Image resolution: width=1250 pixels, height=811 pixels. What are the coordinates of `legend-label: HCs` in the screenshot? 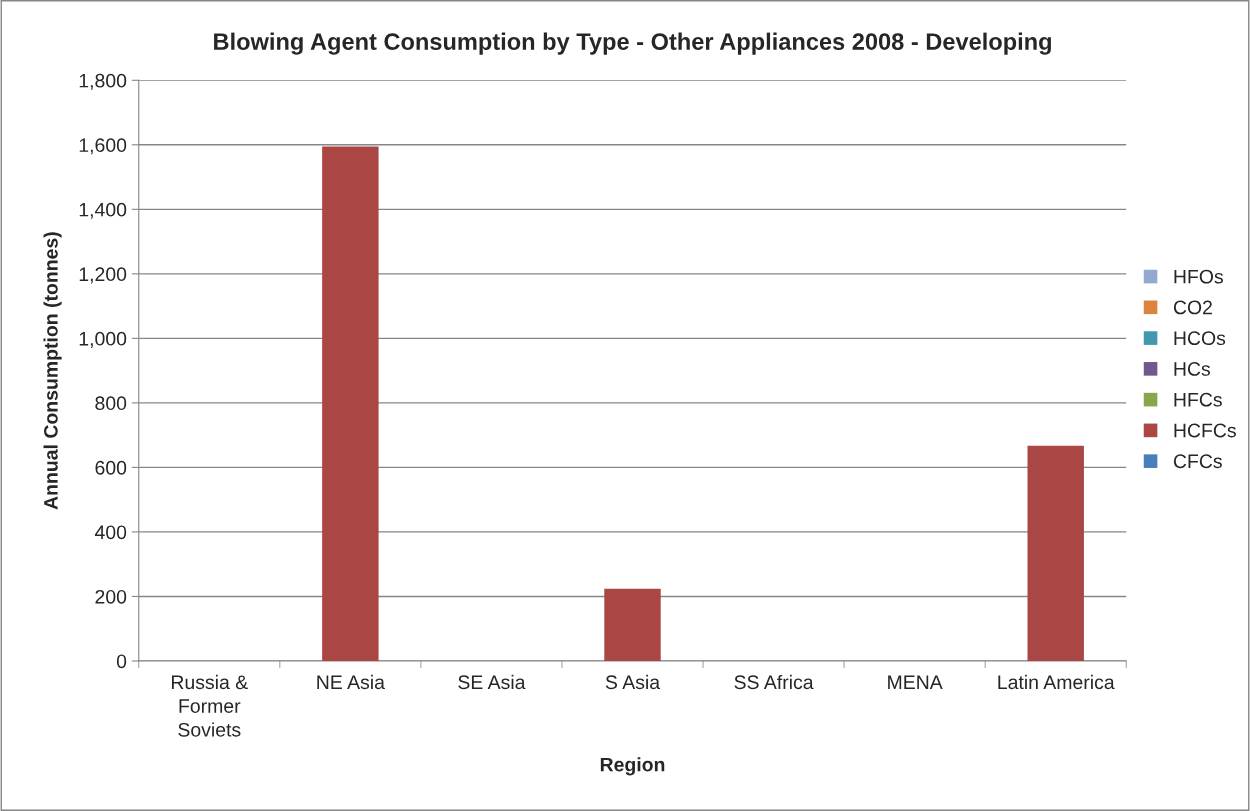 It's located at (1192, 369).